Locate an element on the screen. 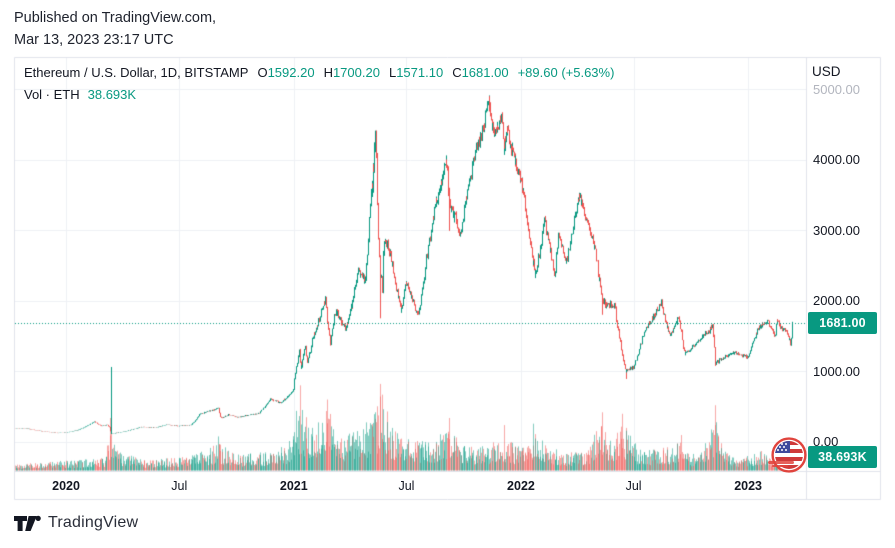 The height and width of the screenshot is (548, 895). change-value: +89.60 (+5.63%) is located at coordinates (566, 72).